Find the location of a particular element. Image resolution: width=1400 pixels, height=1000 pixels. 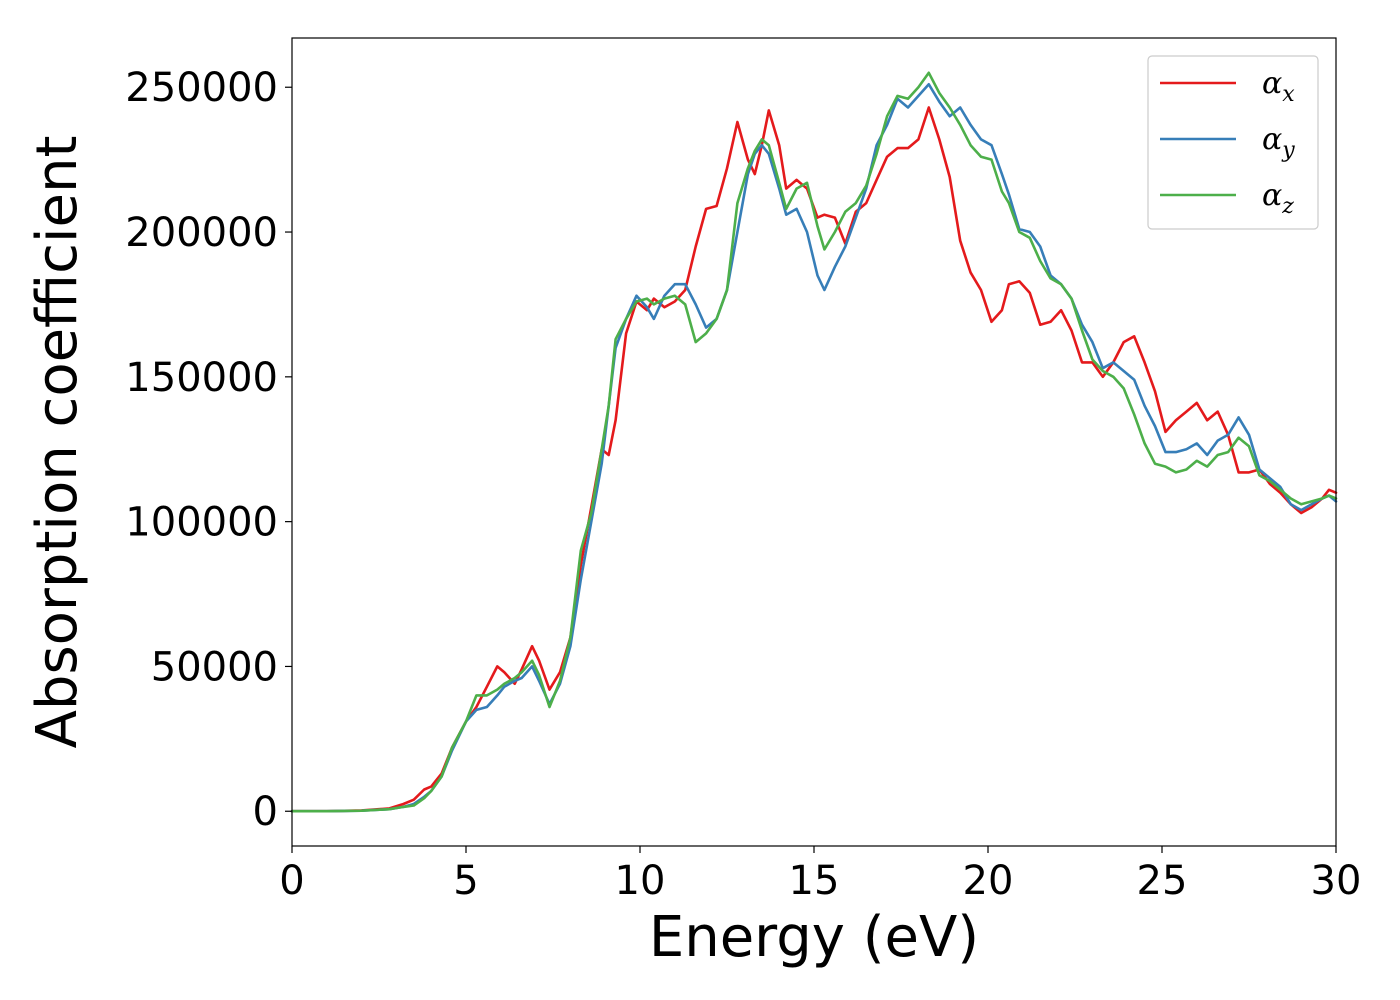

y-axis-ticks: 0 50000 100000 150000 200000 250000 is located at coordinates (208, 450).